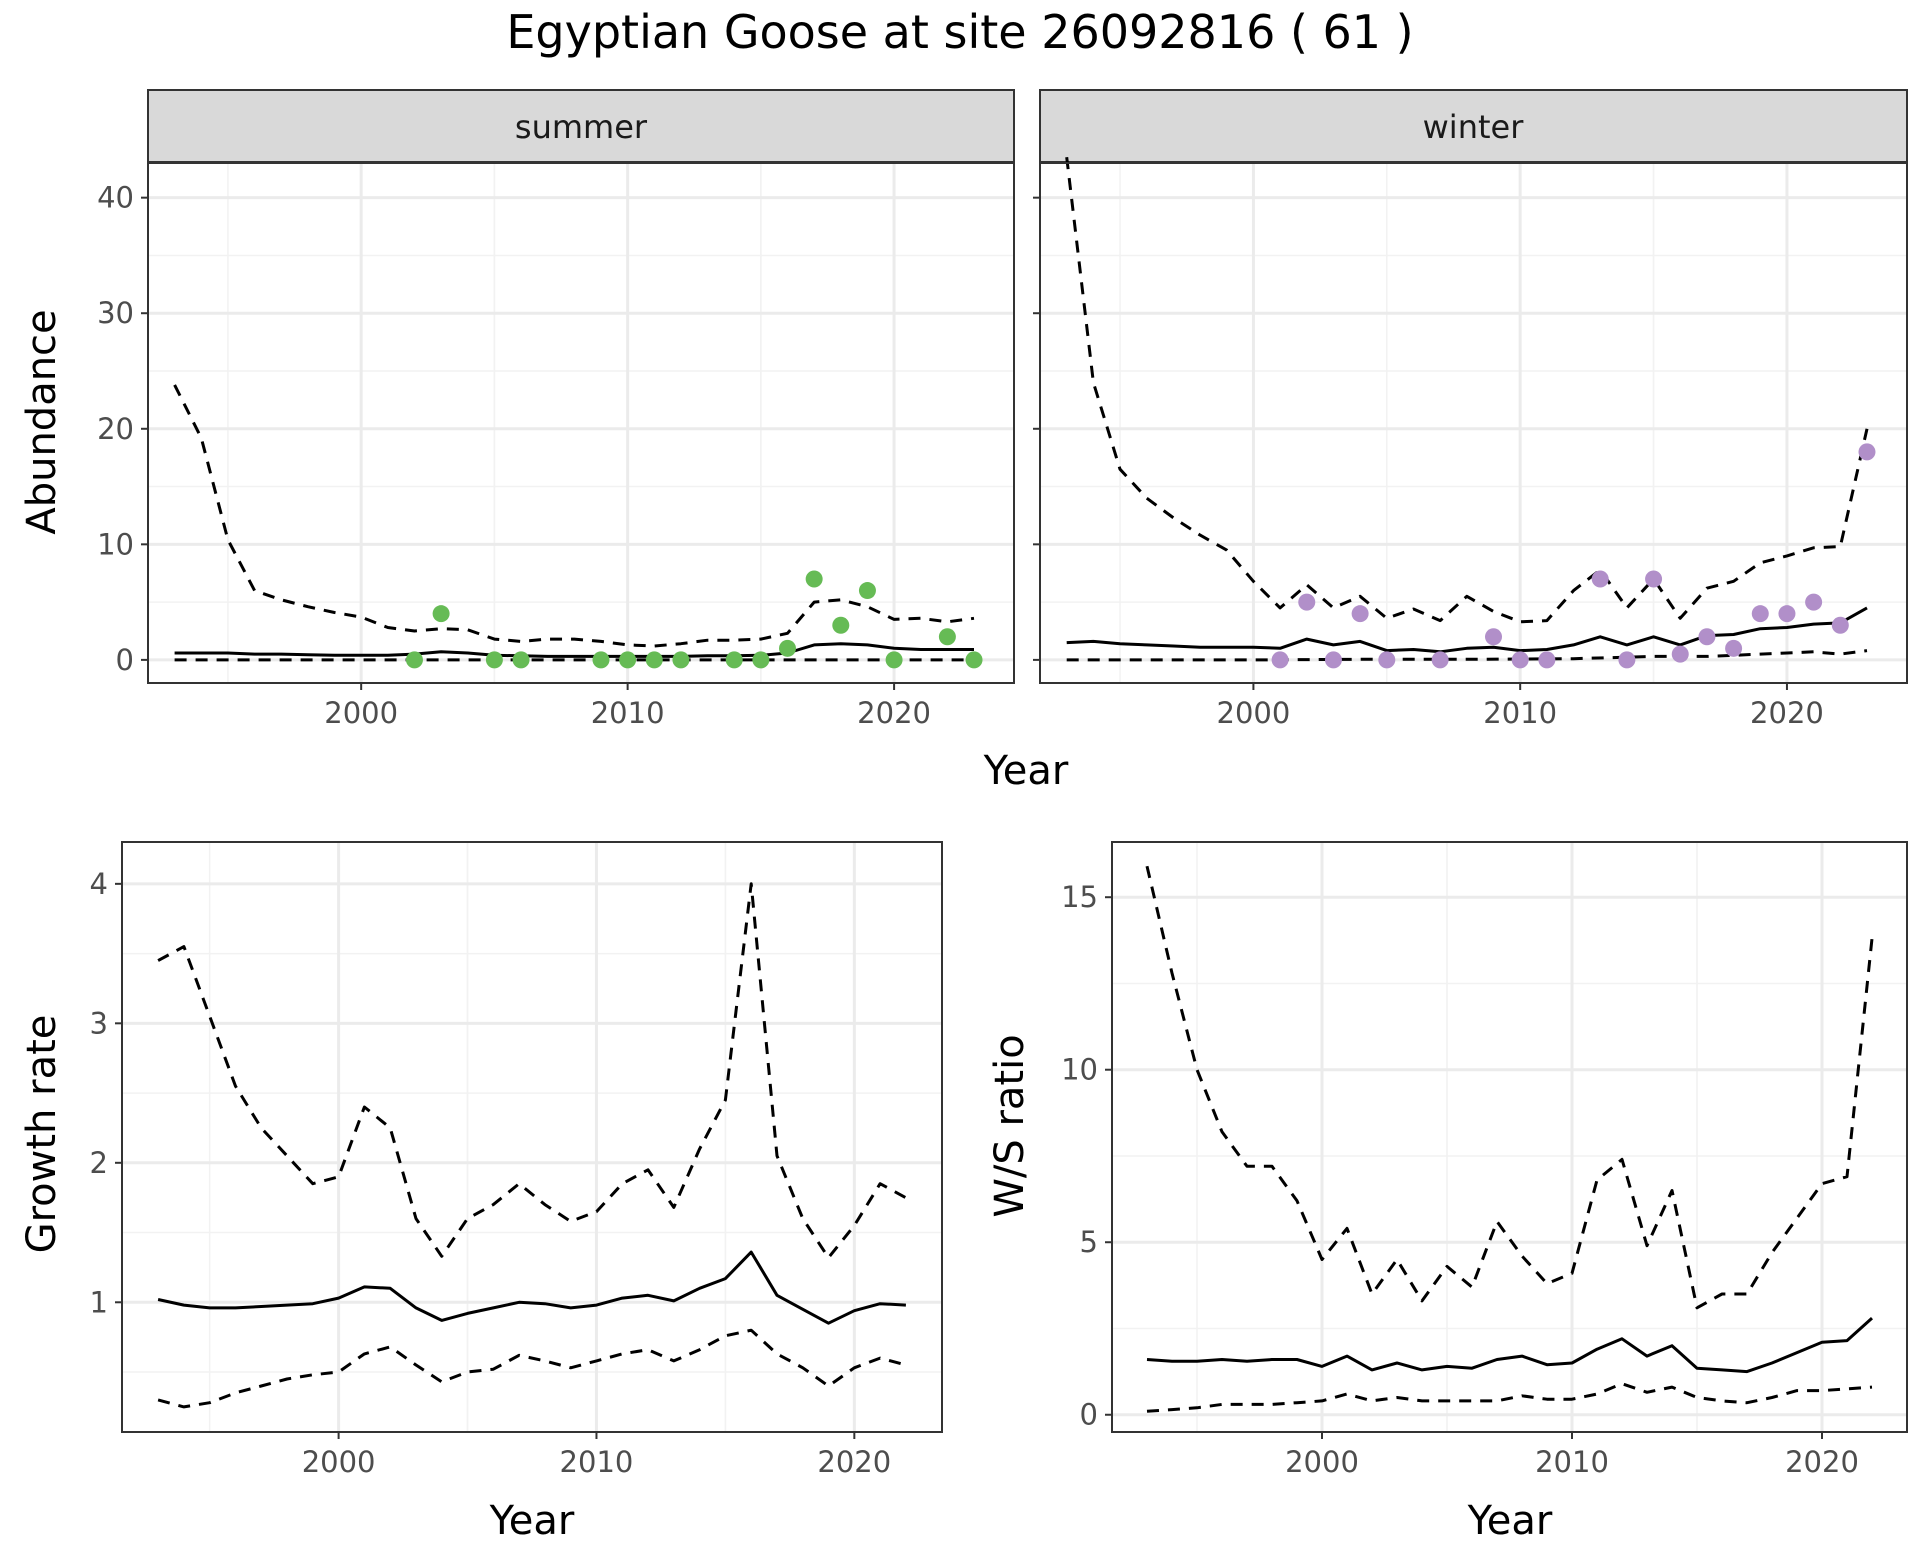 The width and height of the screenshot is (1920, 1560). What do you see at coordinates (99, 1163) in the screenshot?
I see `y-tick-label: 2` at bounding box center [99, 1163].